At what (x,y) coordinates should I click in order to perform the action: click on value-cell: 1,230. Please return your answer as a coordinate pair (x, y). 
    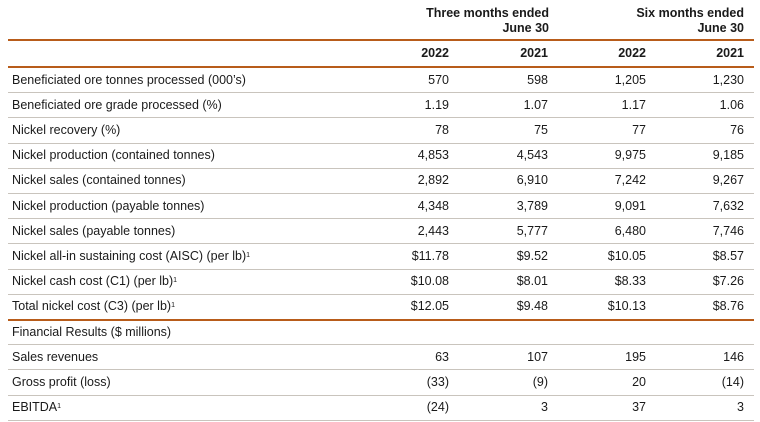
    Looking at the image, I should click on (728, 79).